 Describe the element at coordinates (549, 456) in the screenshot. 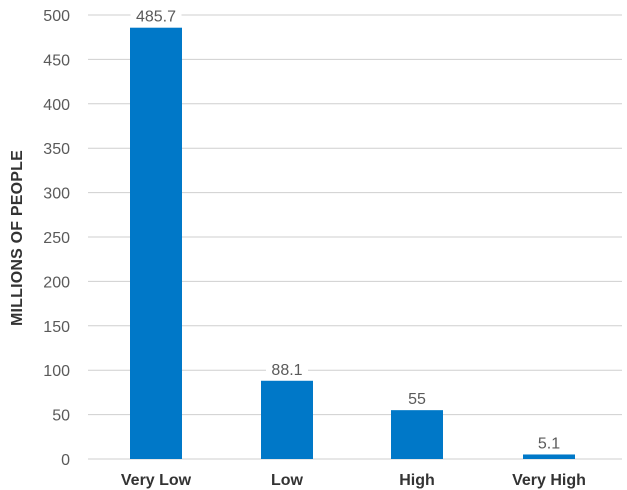

I see `bar-very-high` at that location.